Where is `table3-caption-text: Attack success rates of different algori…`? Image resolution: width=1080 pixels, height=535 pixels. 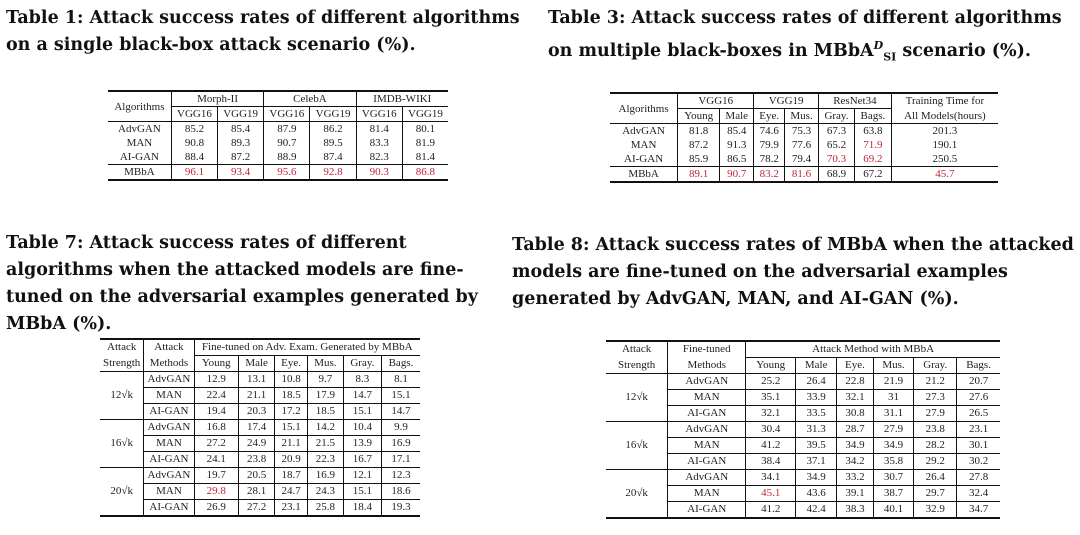 table3-caption-text: Attack success rates of different algori… is located at coordinates (805, 34).